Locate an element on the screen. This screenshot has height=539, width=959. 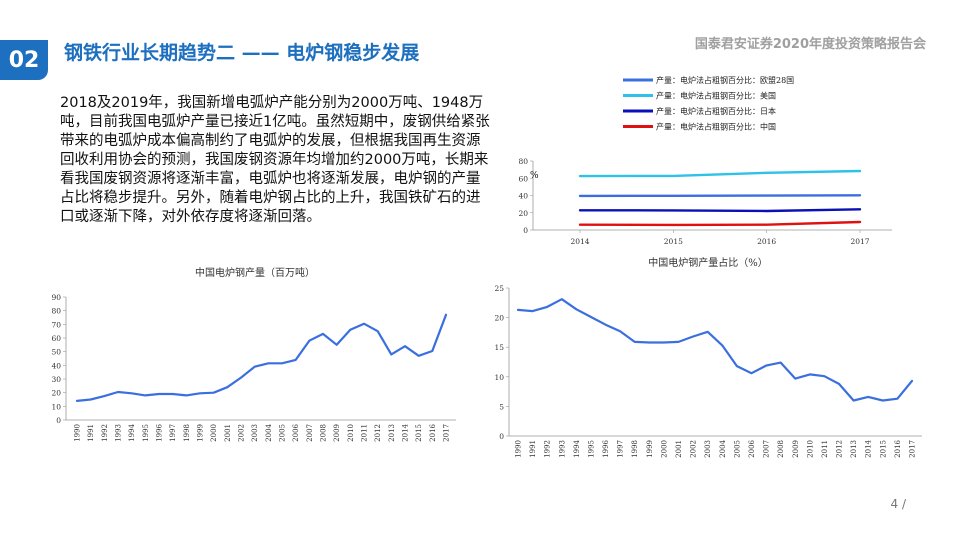
y-tick-label: 15 is located at coordinates (499, 347).